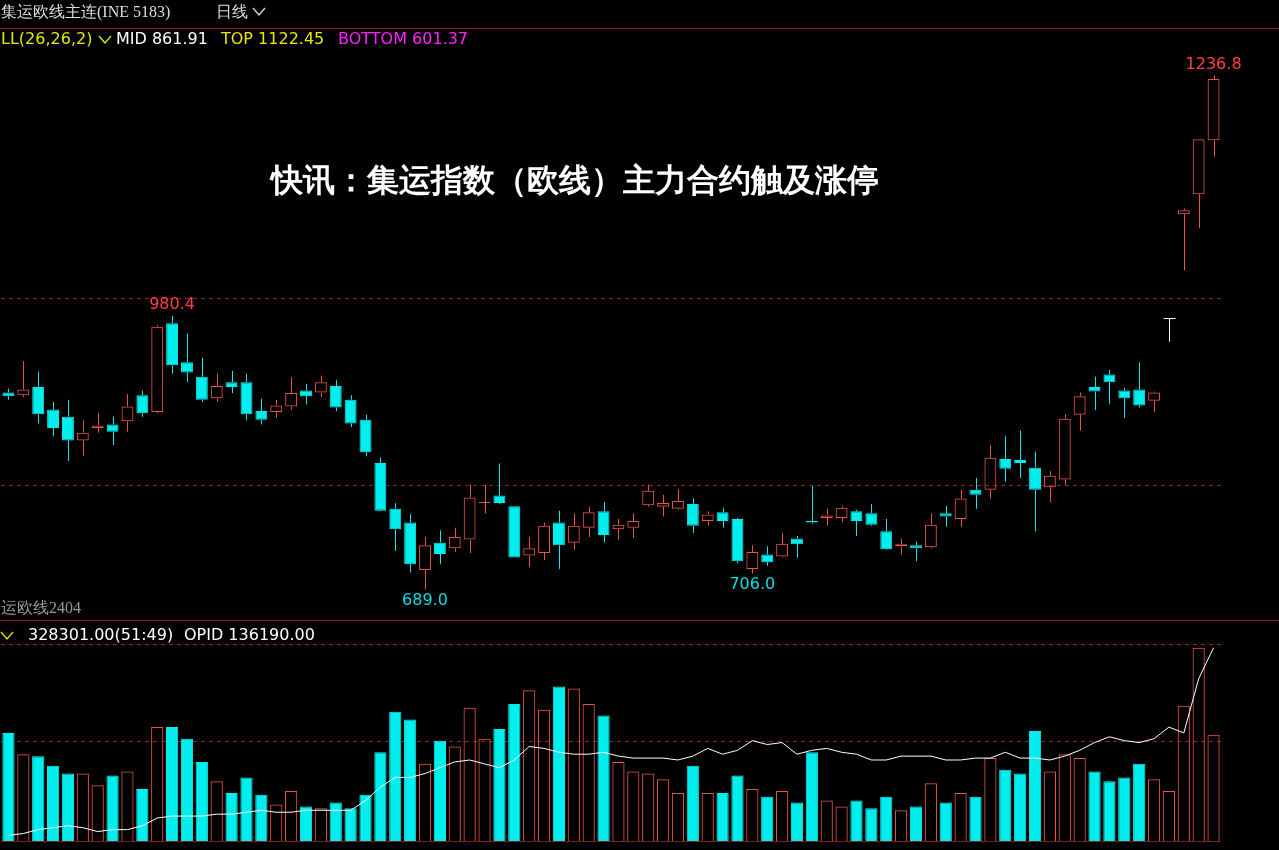 The width and height of the screenshot is (1279, 850). What do you see at coordinates (47, 39) in the screenshot?
I see `text: LL(26,26,2)` at bounding box center [47, 39].